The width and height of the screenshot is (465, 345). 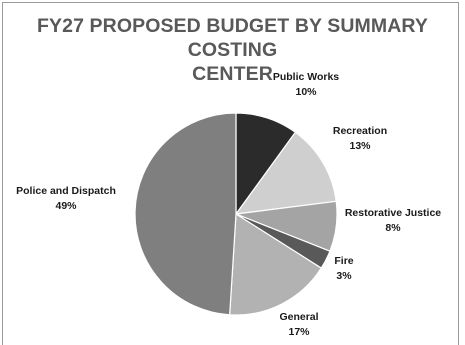 I want to click on slice-label: Restorative Justice, so click(x=393, y=213).